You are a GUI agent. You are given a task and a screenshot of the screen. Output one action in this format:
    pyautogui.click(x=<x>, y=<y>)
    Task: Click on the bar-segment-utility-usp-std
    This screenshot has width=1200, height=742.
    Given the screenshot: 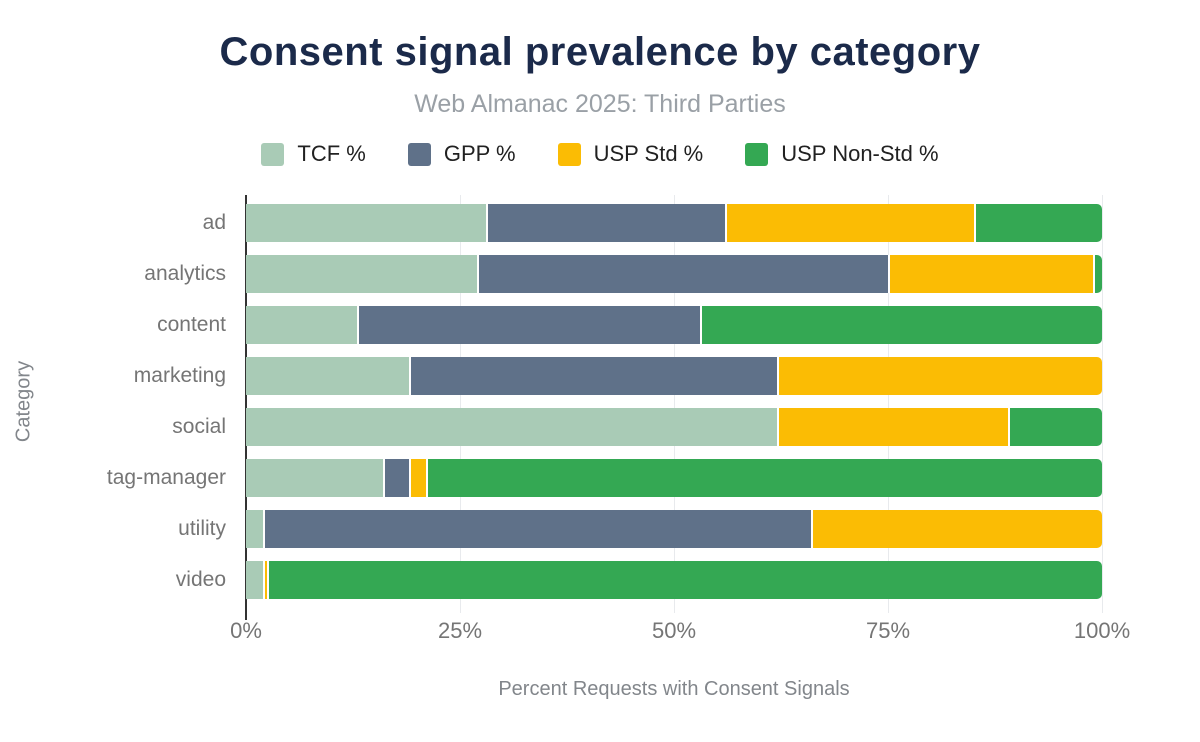 What is the action you would take?
    pyautogui.click(x=956, y=528)
    